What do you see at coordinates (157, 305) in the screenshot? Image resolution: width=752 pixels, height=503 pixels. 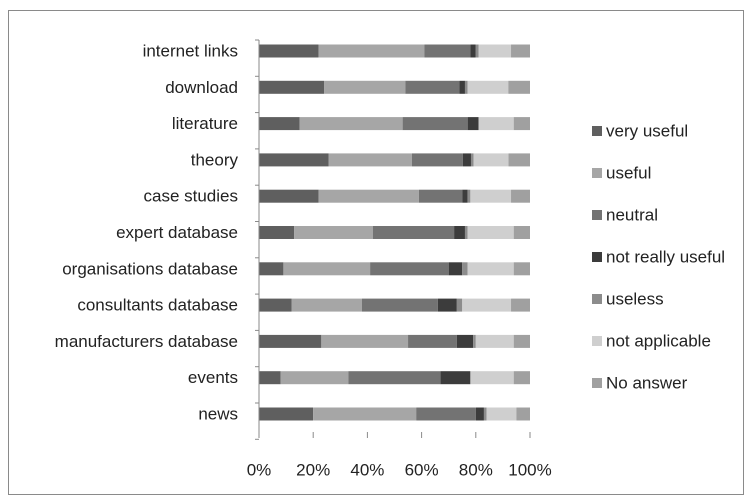 I see `category-label: consultants database` at bounding box center [157, 305].